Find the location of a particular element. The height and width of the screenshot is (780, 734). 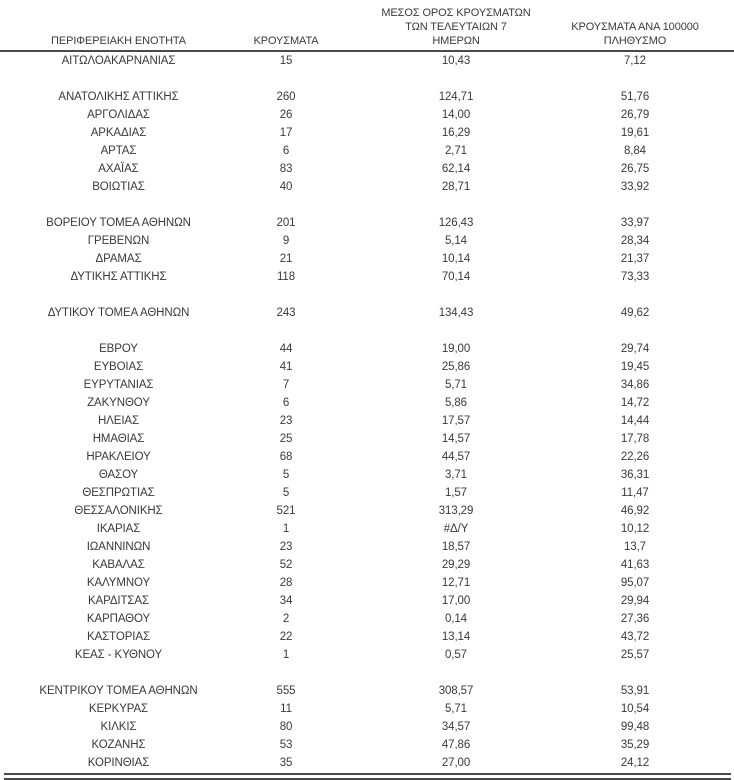

avg-7day-value: 0,57 is located at coordinates (456, 655).